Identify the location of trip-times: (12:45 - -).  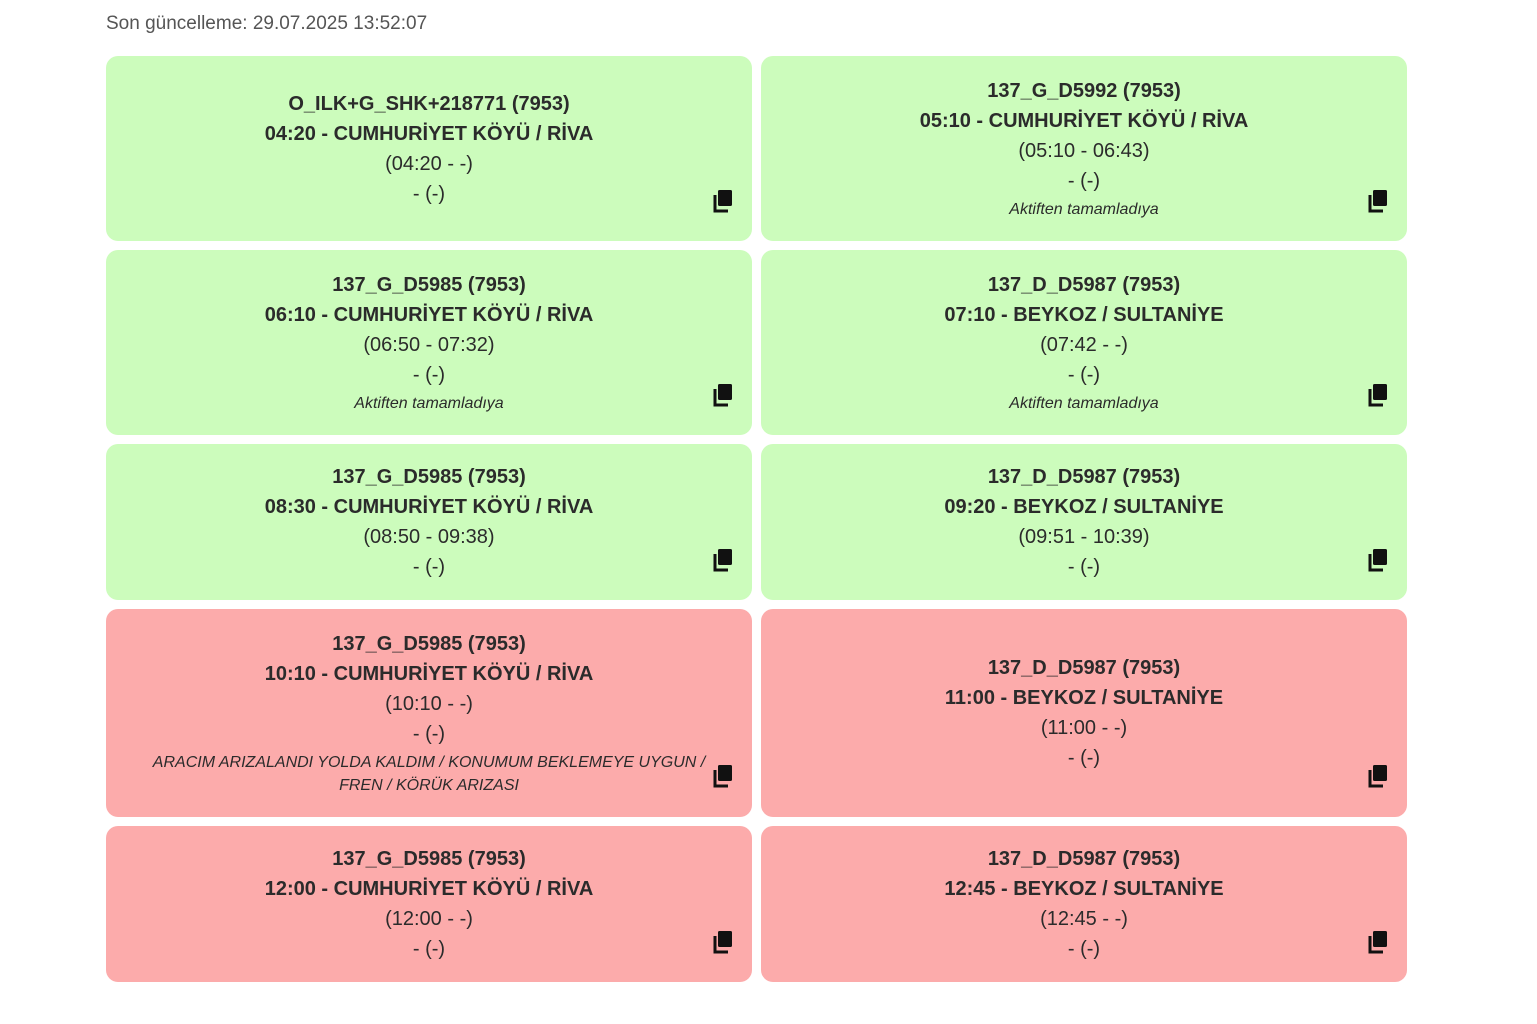
(1084, 919).